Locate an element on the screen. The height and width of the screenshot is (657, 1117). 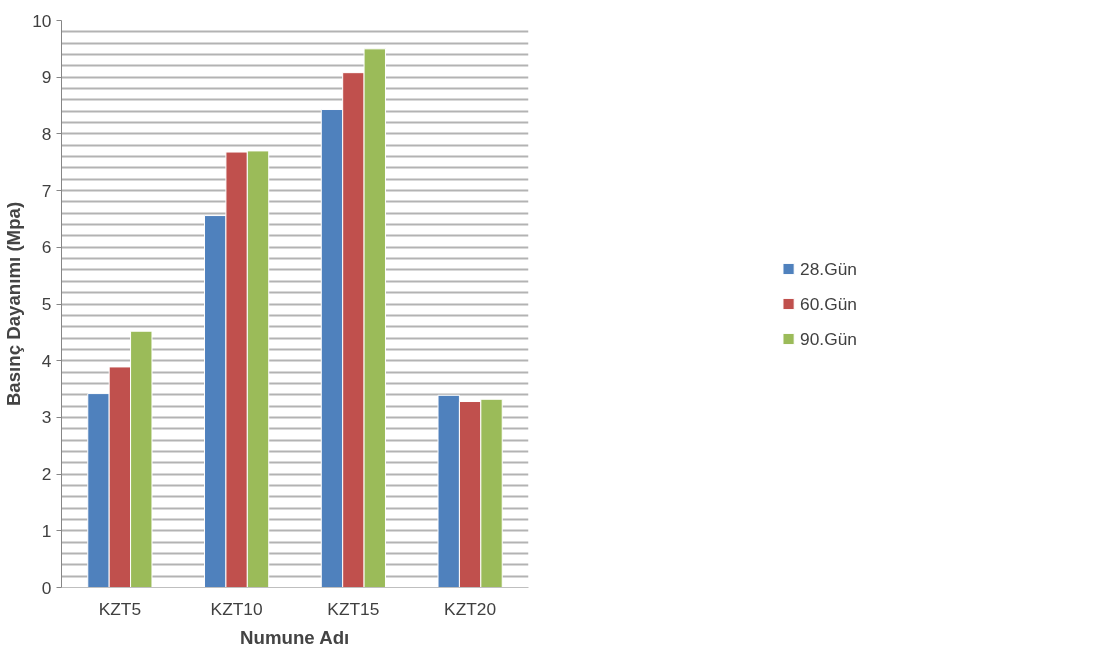
legend-label: 60.Gün is located at coordinates (828, 303).